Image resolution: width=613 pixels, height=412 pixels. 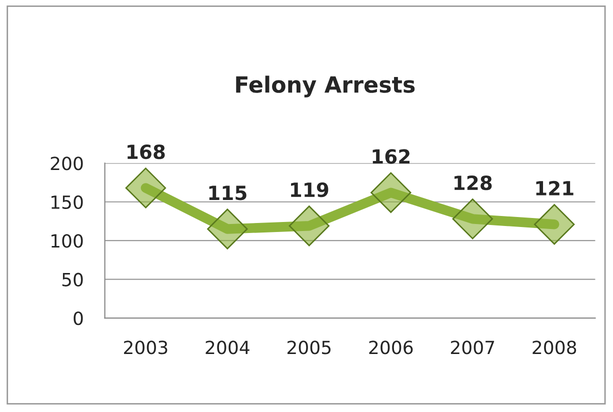 I want to click on data-label: 162, so click(x=391, y=156).